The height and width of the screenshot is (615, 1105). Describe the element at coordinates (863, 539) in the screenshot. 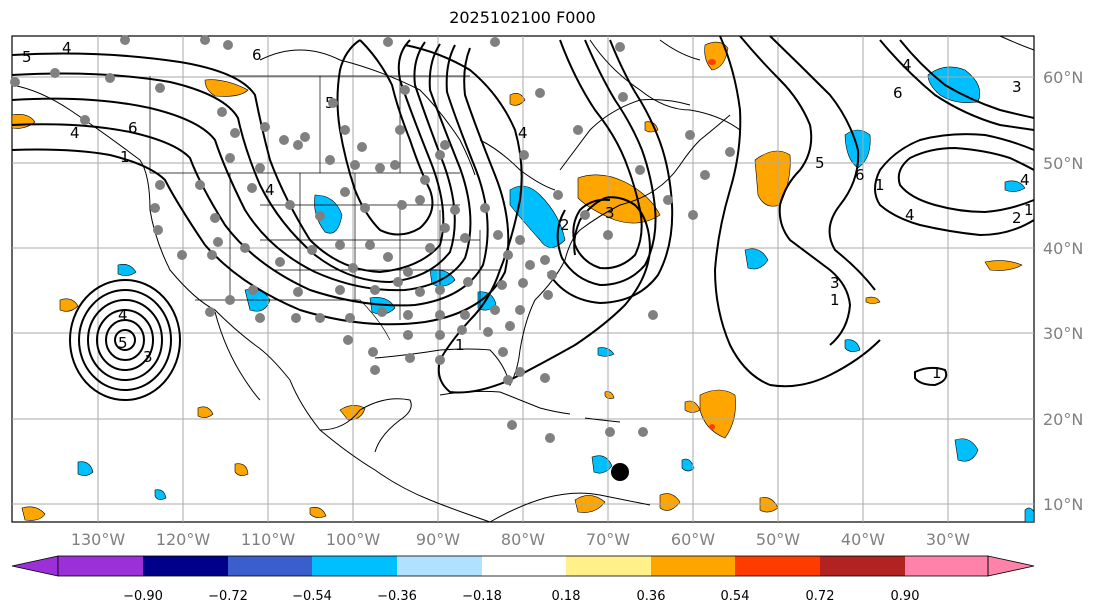

I see `longitude-label: 40°W` at that location.